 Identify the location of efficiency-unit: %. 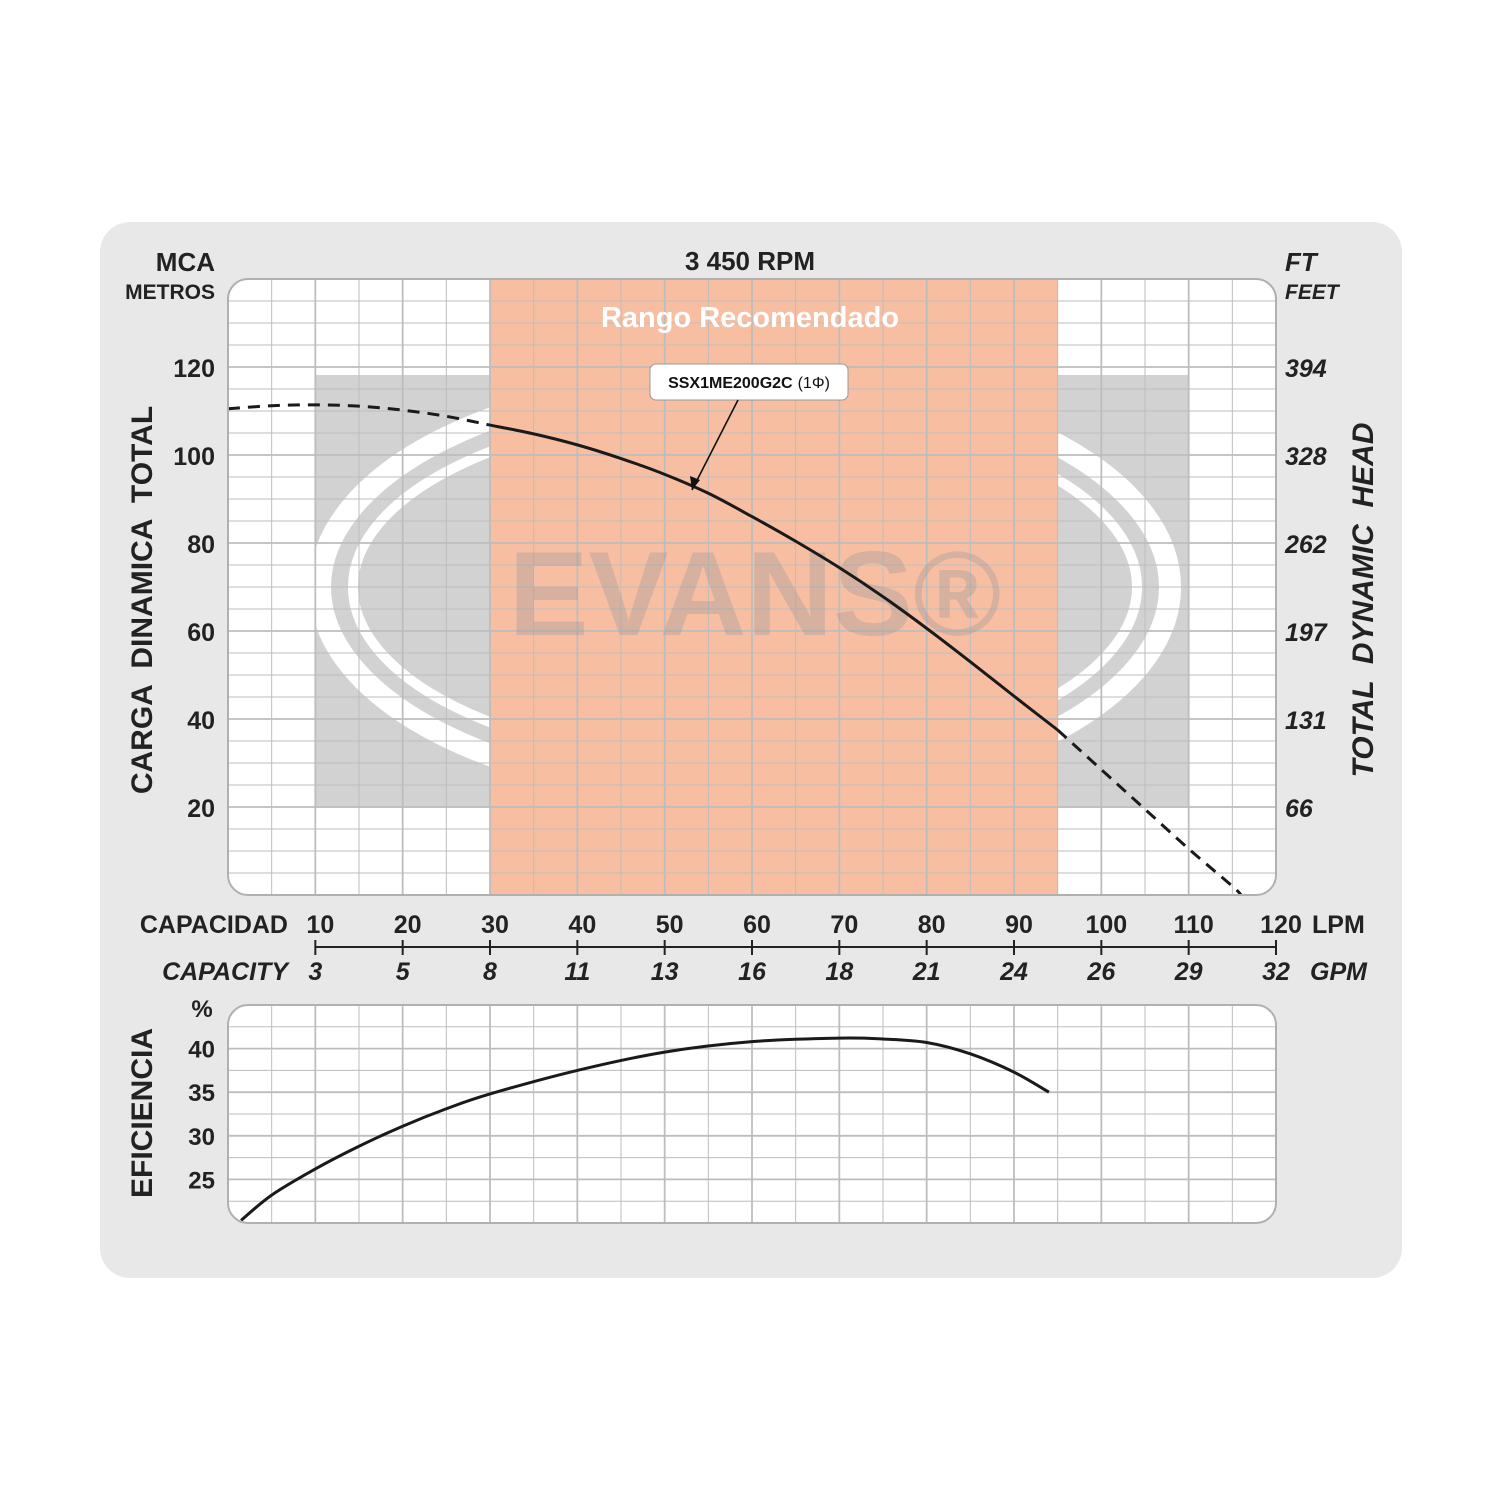
(201, 1009).